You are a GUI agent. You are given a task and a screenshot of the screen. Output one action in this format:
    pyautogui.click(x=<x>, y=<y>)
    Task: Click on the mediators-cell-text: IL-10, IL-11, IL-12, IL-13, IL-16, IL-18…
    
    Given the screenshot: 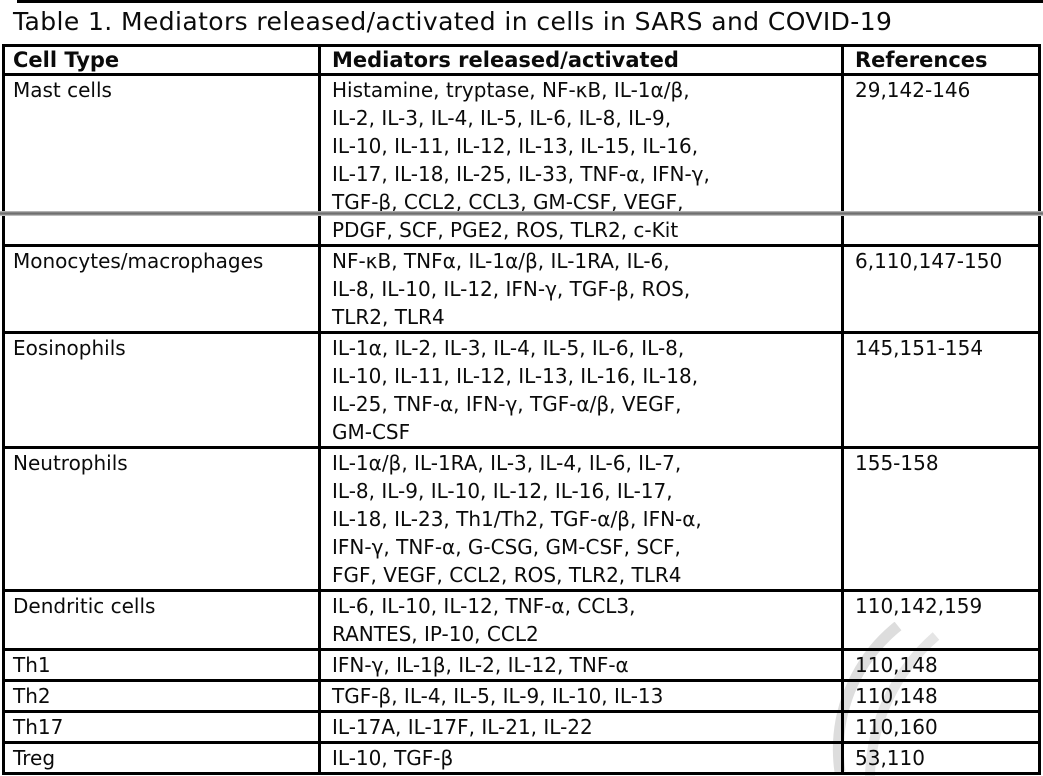 What is the action you would take?
    pyautogui.click(x=515, y=376)
    